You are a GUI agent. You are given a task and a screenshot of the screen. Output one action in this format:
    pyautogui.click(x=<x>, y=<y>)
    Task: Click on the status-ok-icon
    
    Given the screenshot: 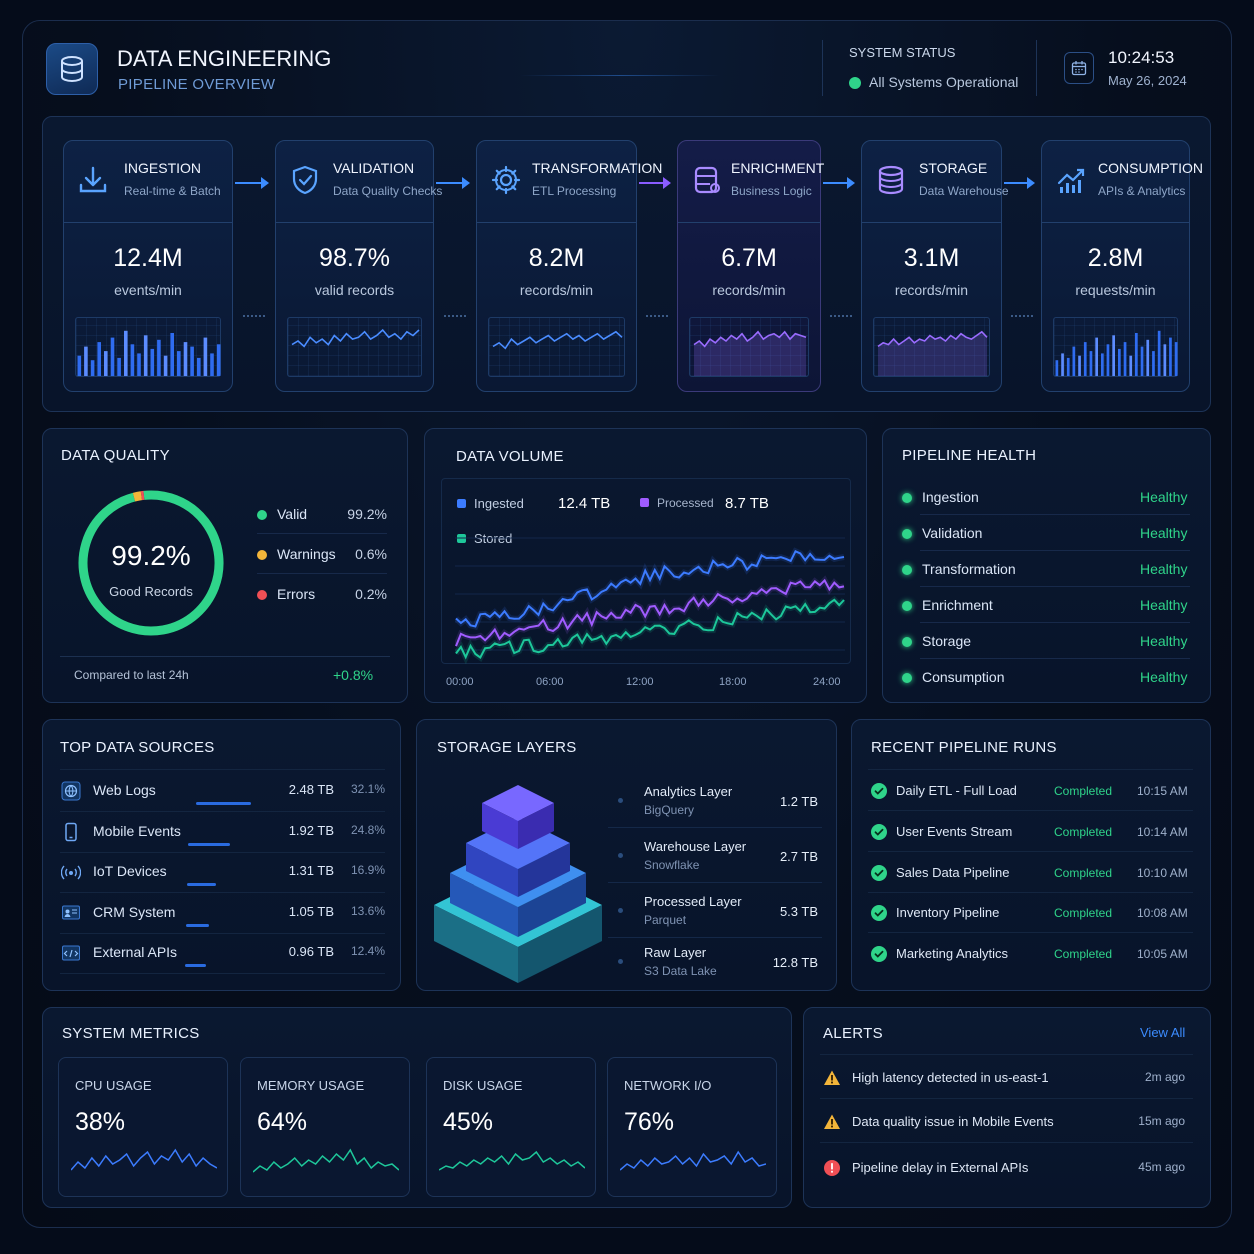 What is the action you would take?
    pyautogui.click(x=855, y=83)
    